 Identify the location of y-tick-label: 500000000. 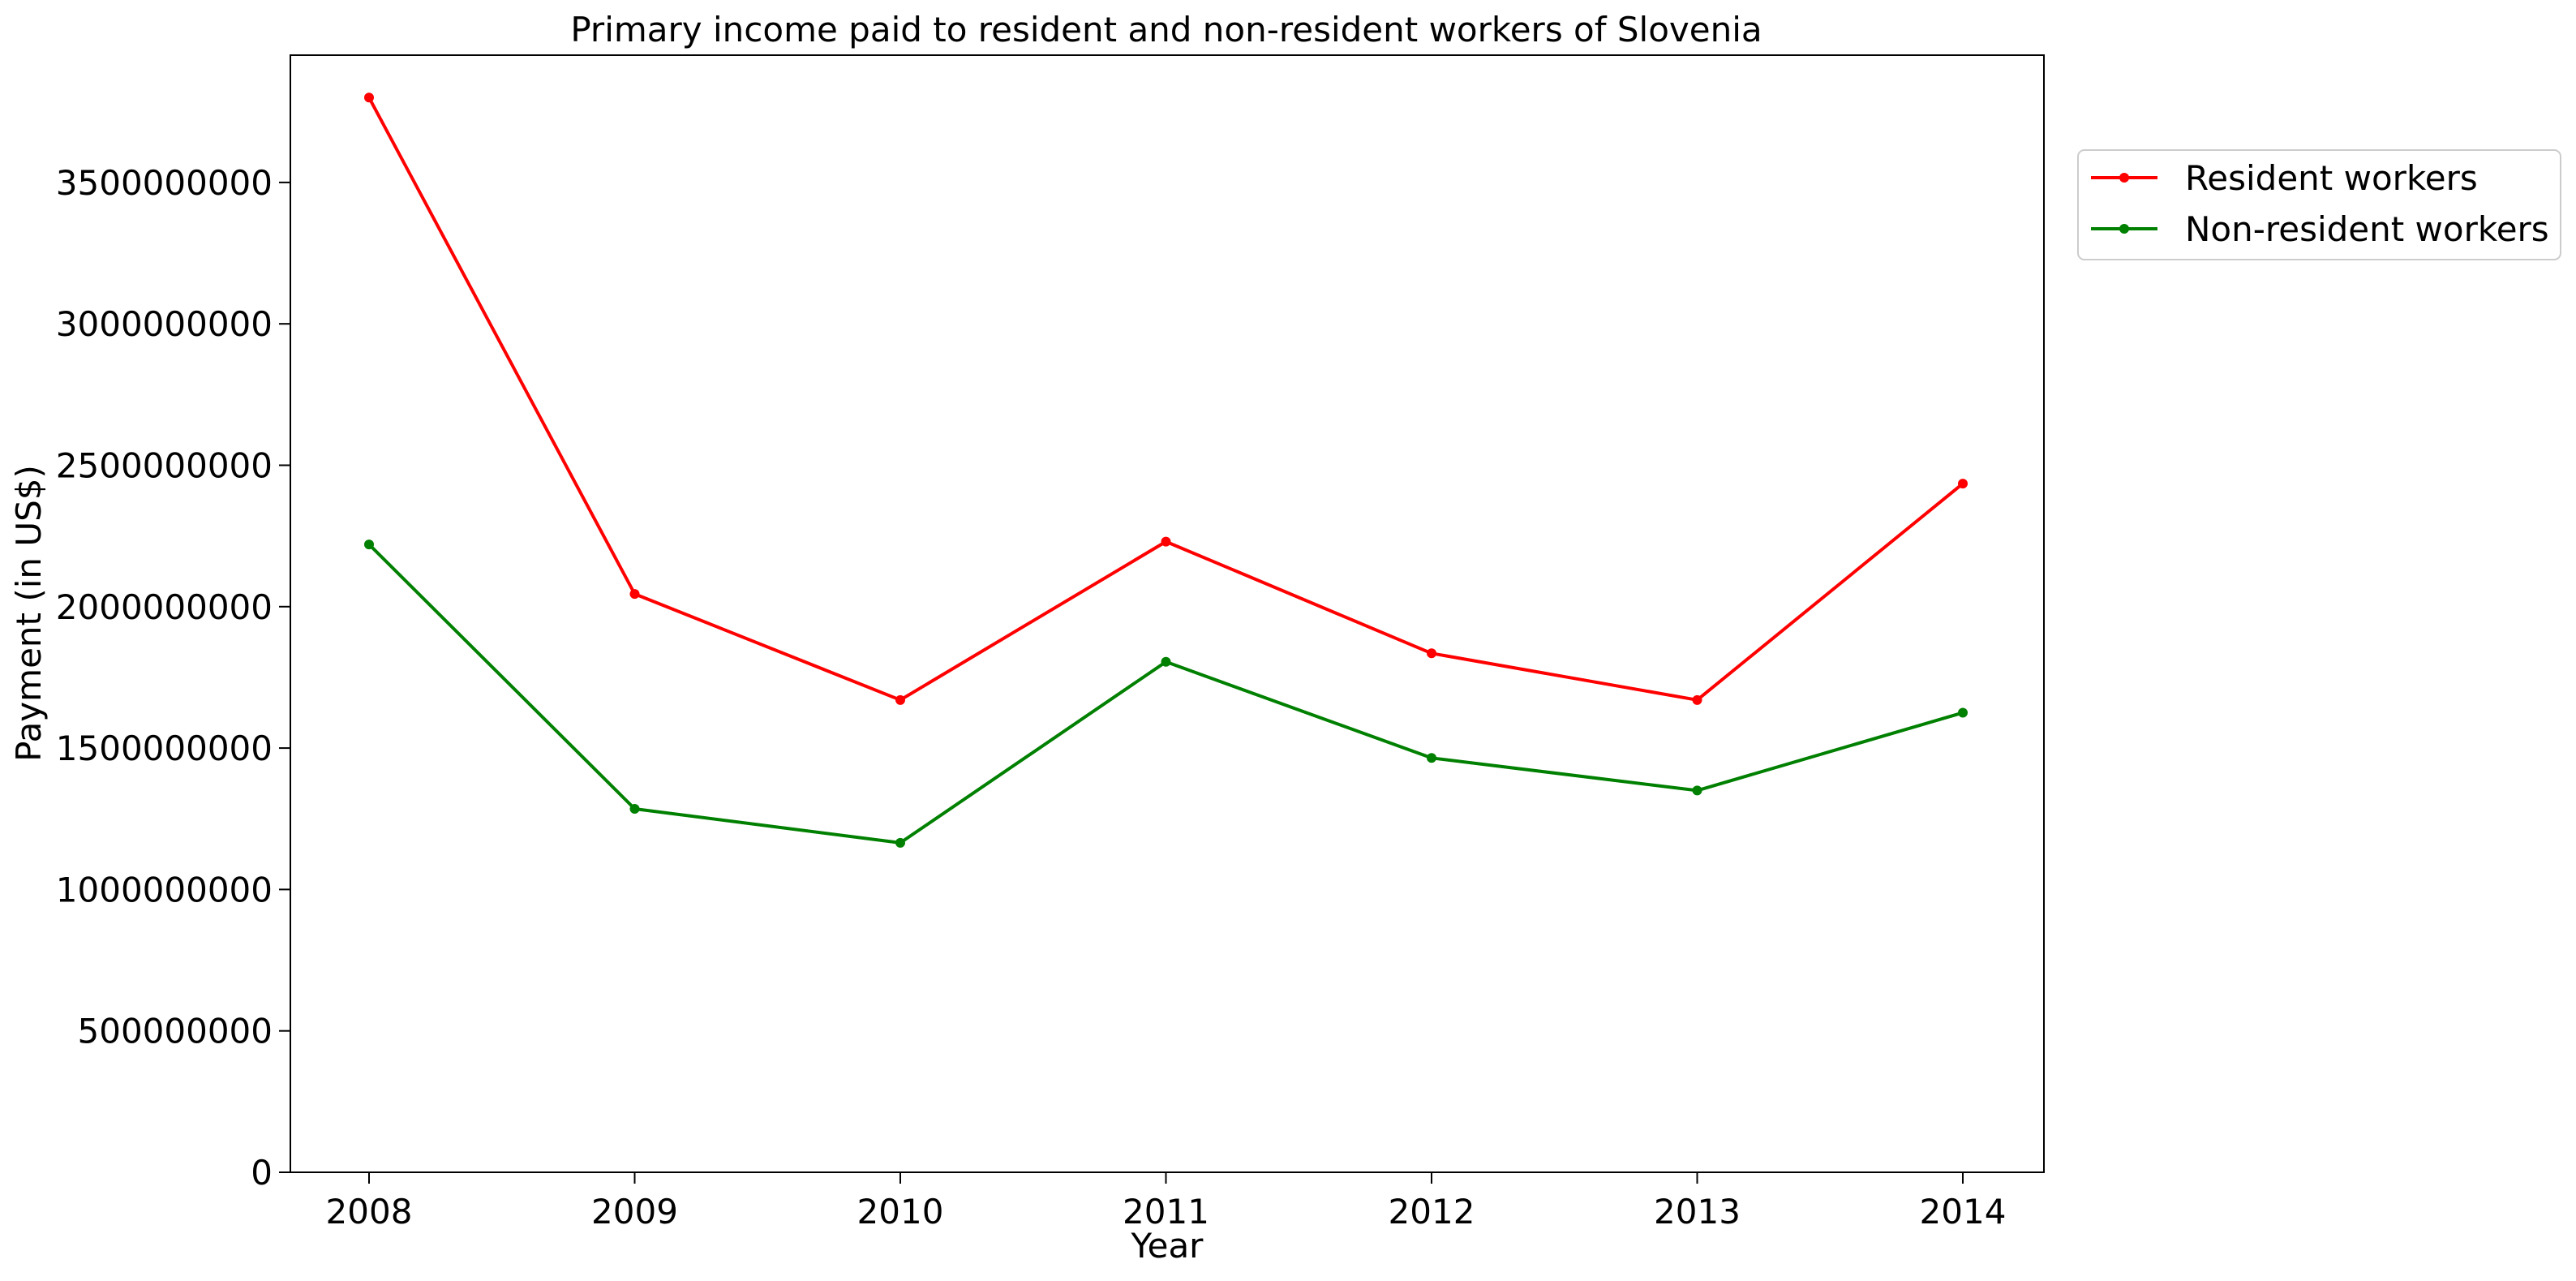
(175, 1031).